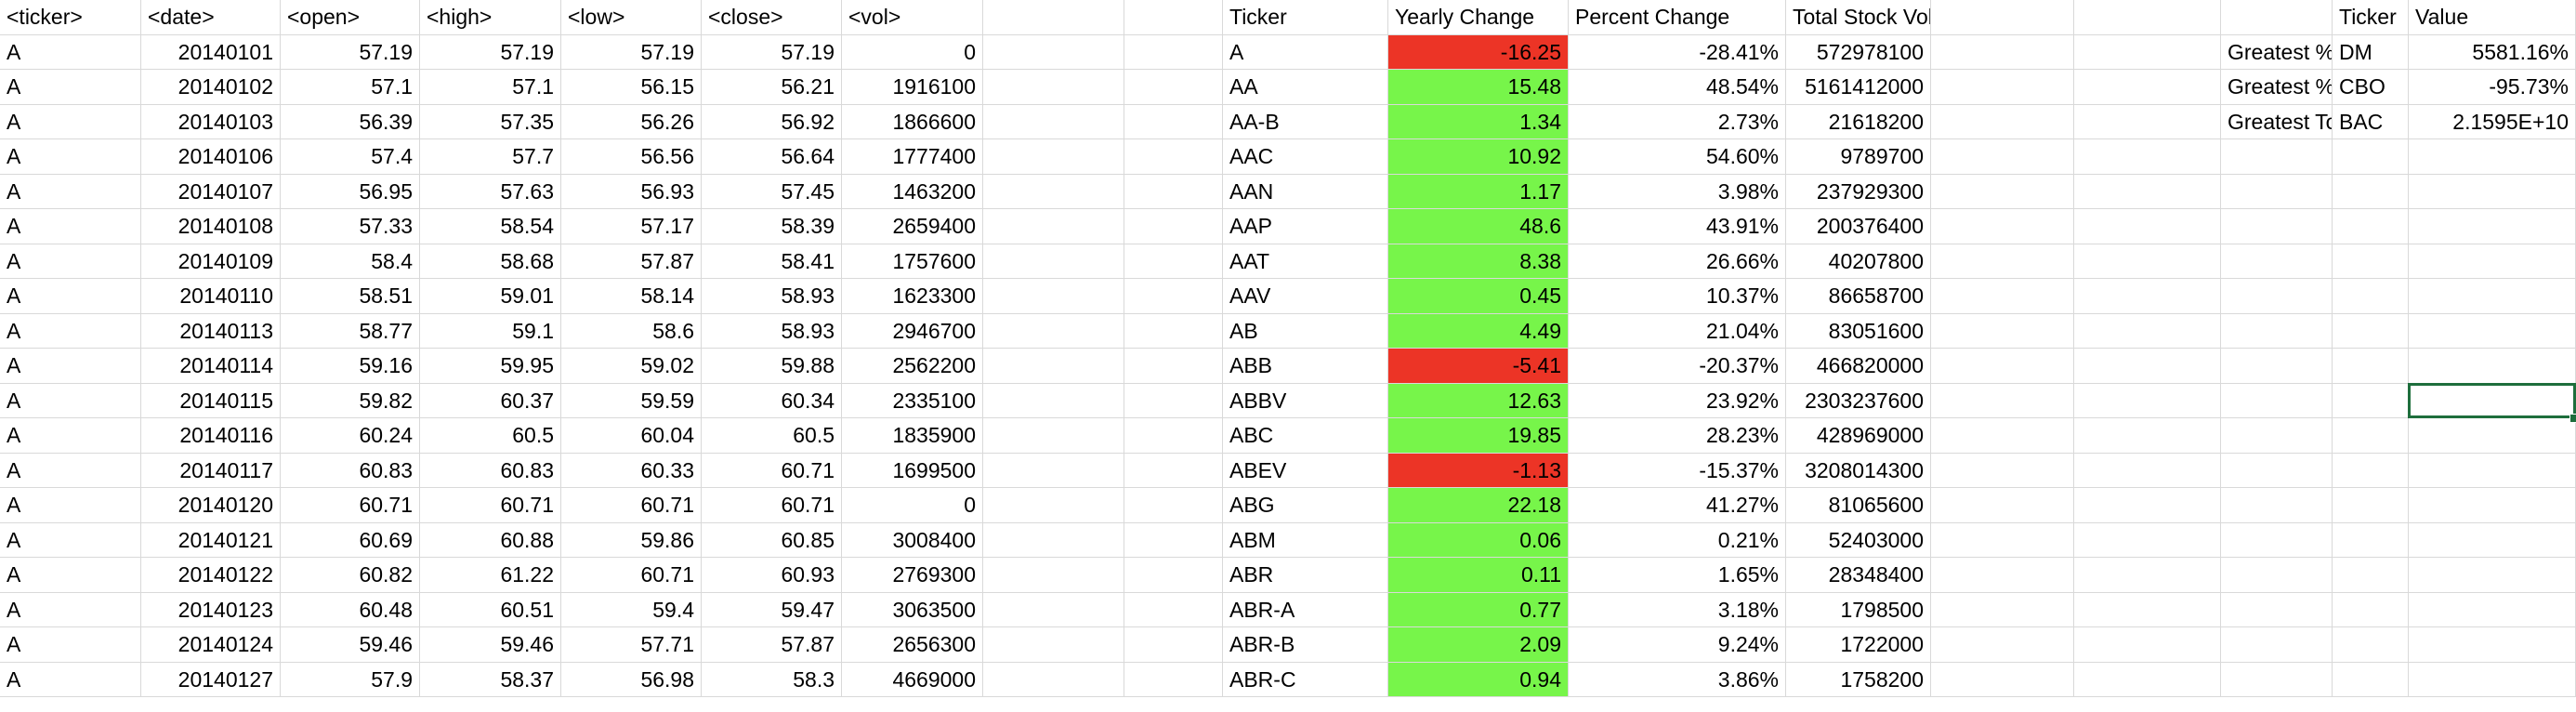 The height and width of the screenshot is (712, 2576). I want to click on summary-data-cell: ABR-A, so click(1305, 609).